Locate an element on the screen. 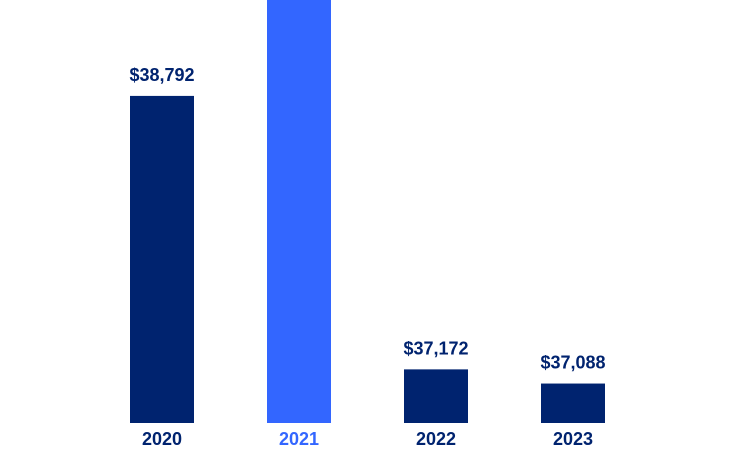 The height and width of the screenshot is (450, 735). value-label-2020: $38,792 is located at coordinates (161, 75).